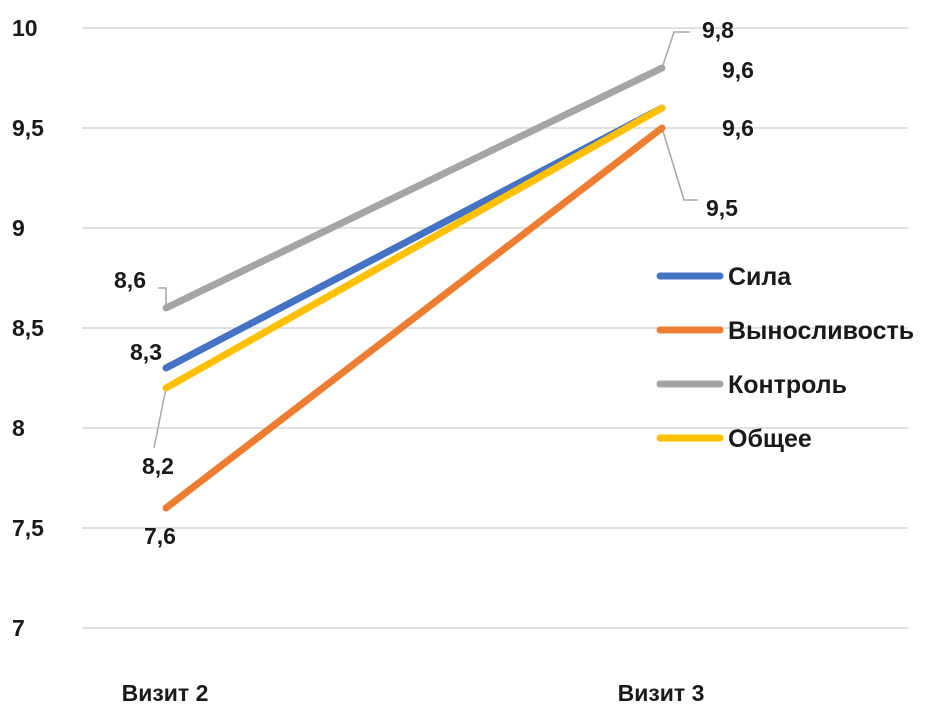 This screenshot has width=950, height=713. What do you see at coordinates (18, 228) in the screenshot?
I see `y-tick-label: 9` at bounding box center [18, 228].